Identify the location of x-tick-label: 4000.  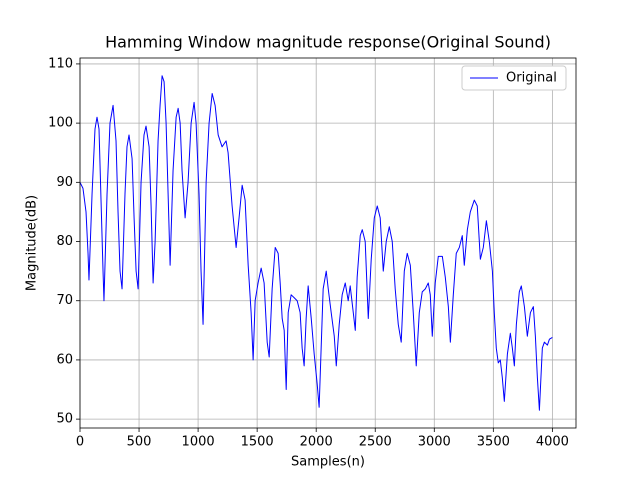
(552, 442).